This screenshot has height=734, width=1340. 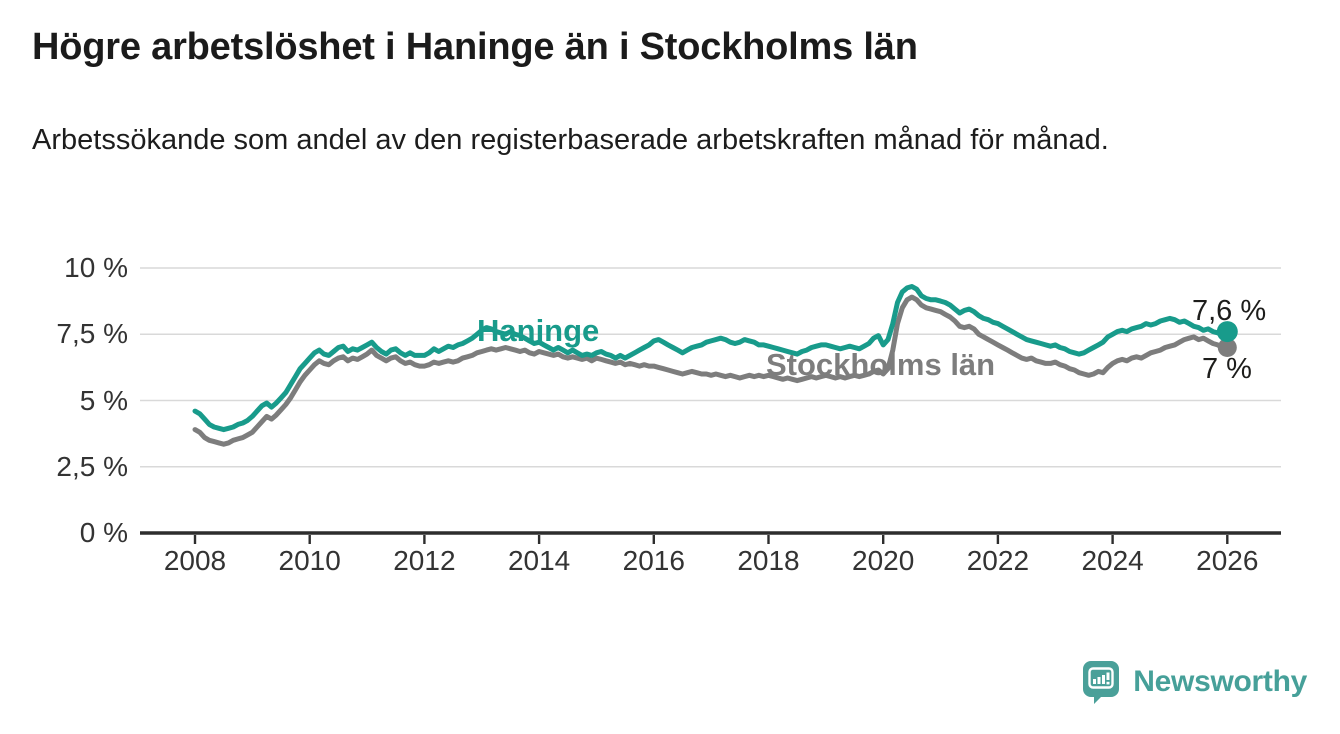 I want to click on newsworthy-logo-icon, so click(x=1101, y=682).